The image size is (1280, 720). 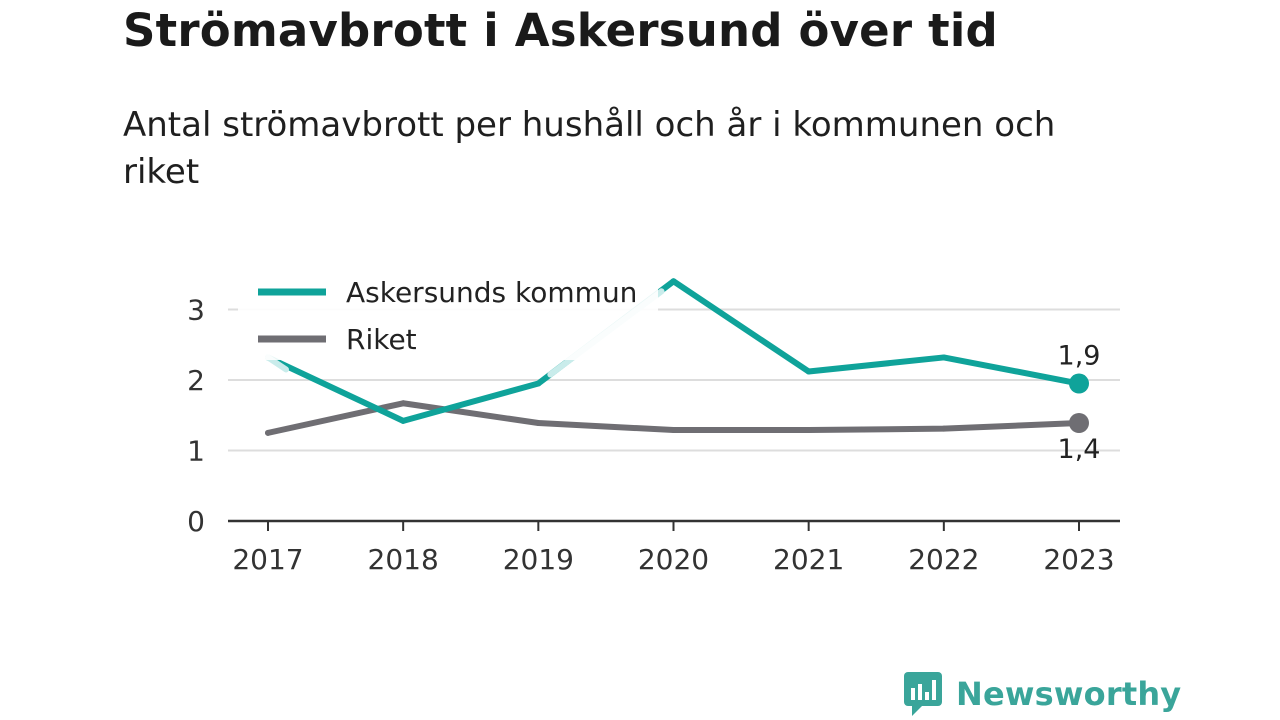 What do you see at coordinates (403, 420) in the screenshot?
I see `data-point-kommun-2018` at bounding box center [403, 420].